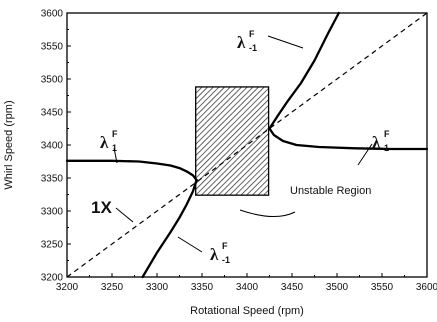 This screenshot has width=437, height=322. What do you see at coordinates (304, 70) in the screenshot?
I see `series-line-bwd_high` at bounding box center [304, 70].